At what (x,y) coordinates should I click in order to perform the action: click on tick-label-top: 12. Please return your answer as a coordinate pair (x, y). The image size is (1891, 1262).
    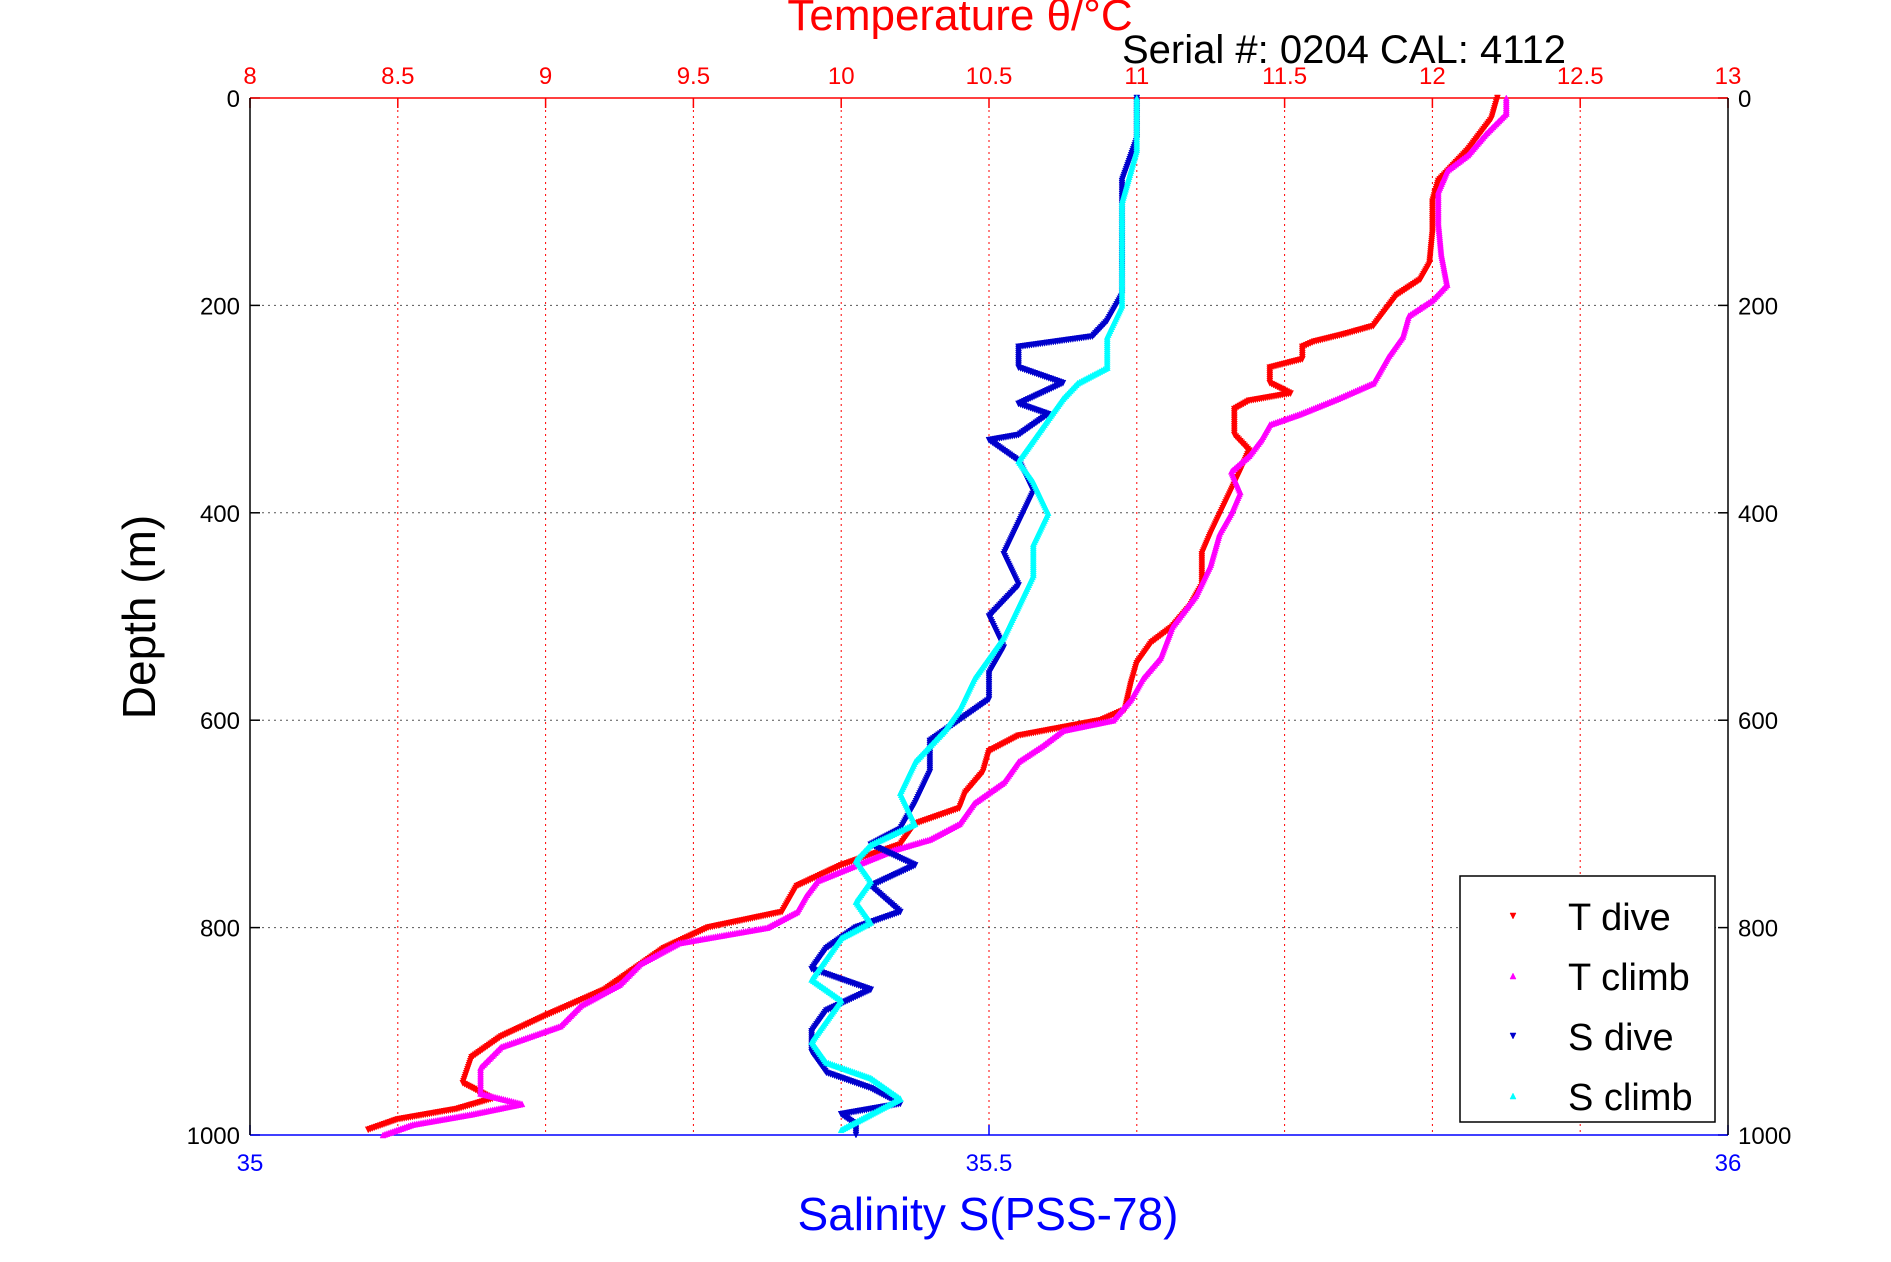
    Looking at the image, I should click on (1432, 76).